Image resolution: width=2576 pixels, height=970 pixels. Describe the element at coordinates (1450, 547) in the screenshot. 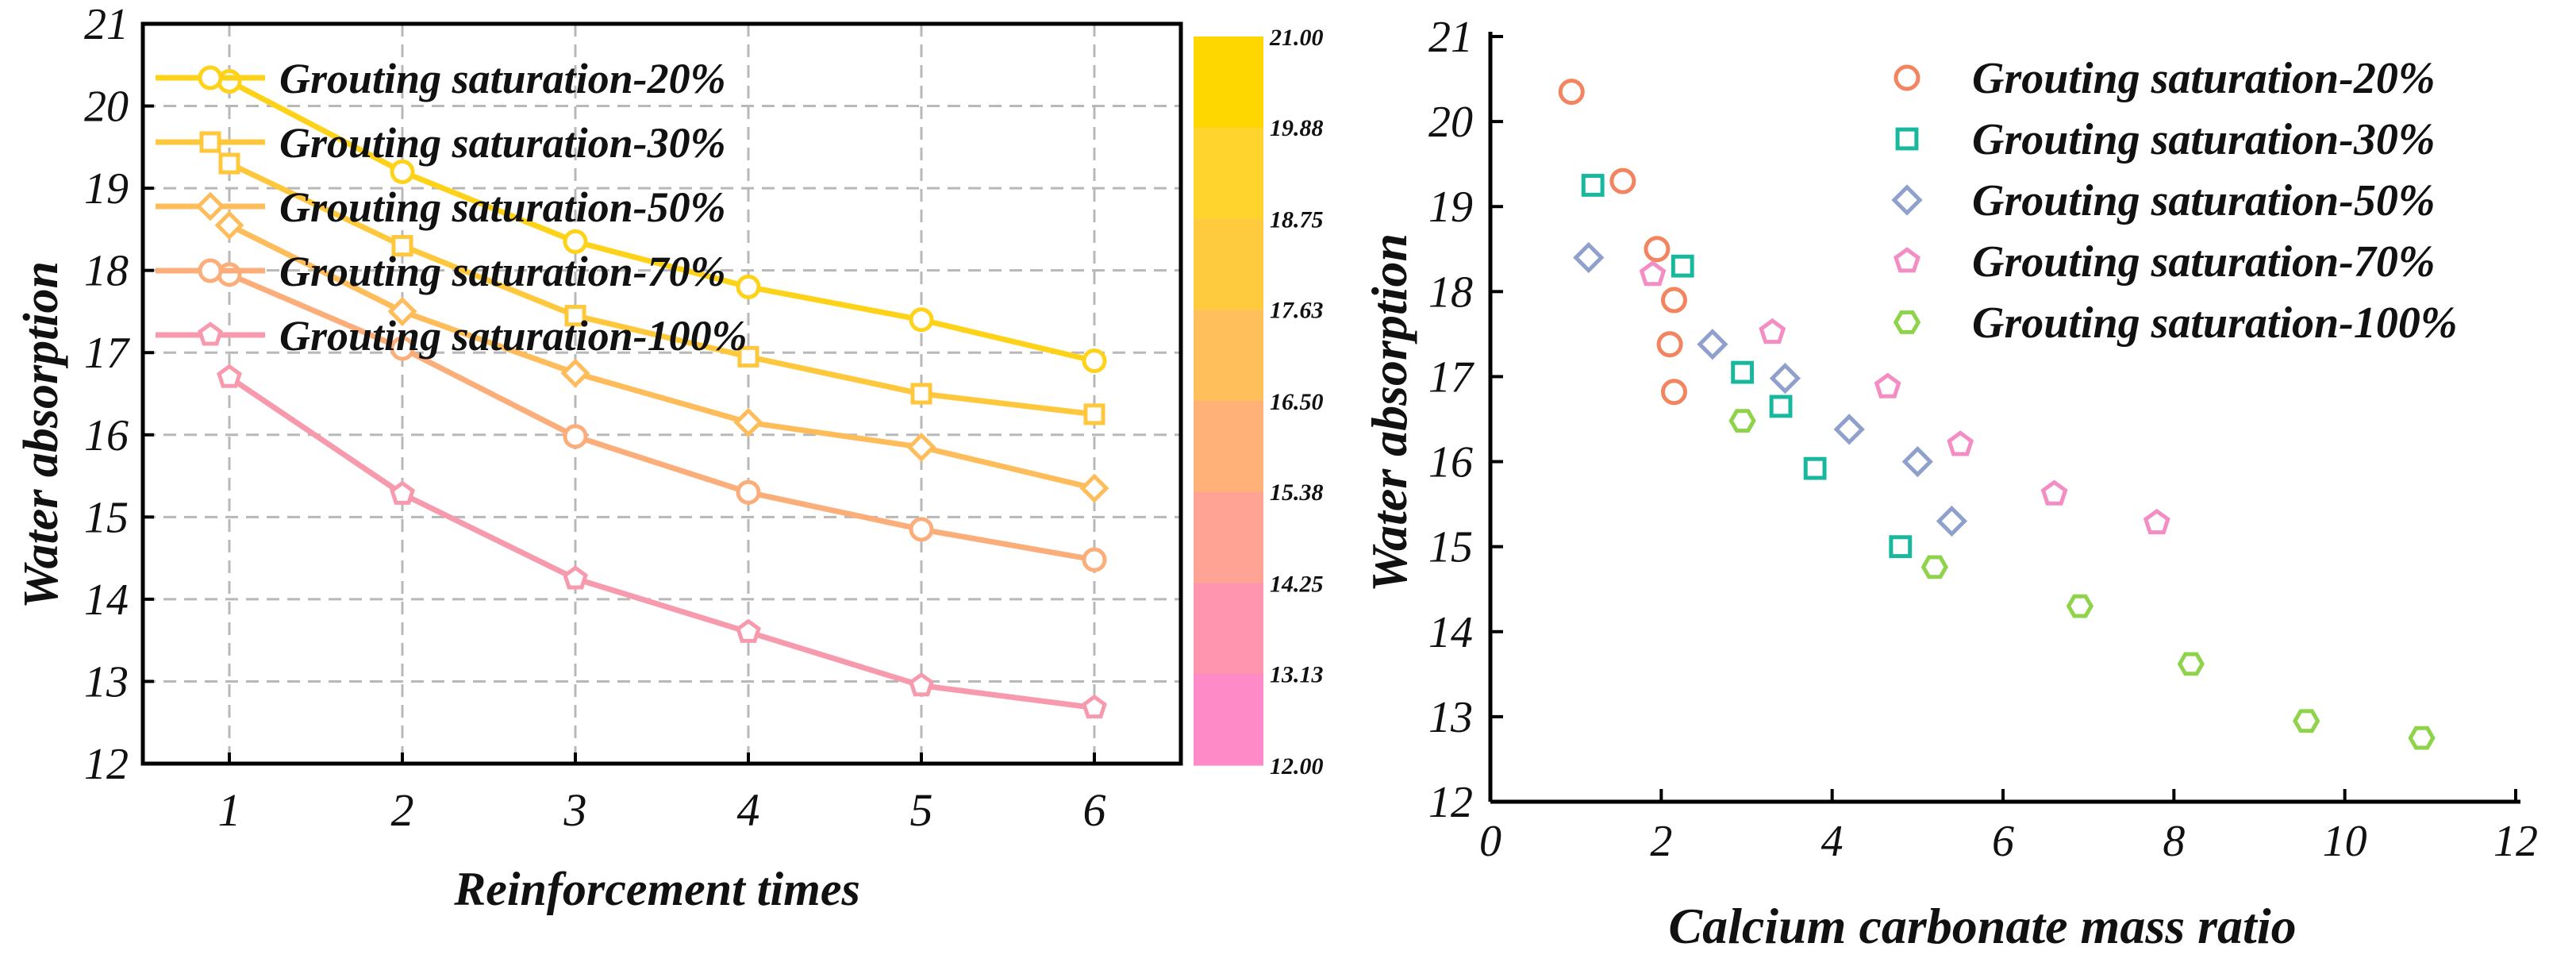

I see `right-y-tick-label: 15` at that location.